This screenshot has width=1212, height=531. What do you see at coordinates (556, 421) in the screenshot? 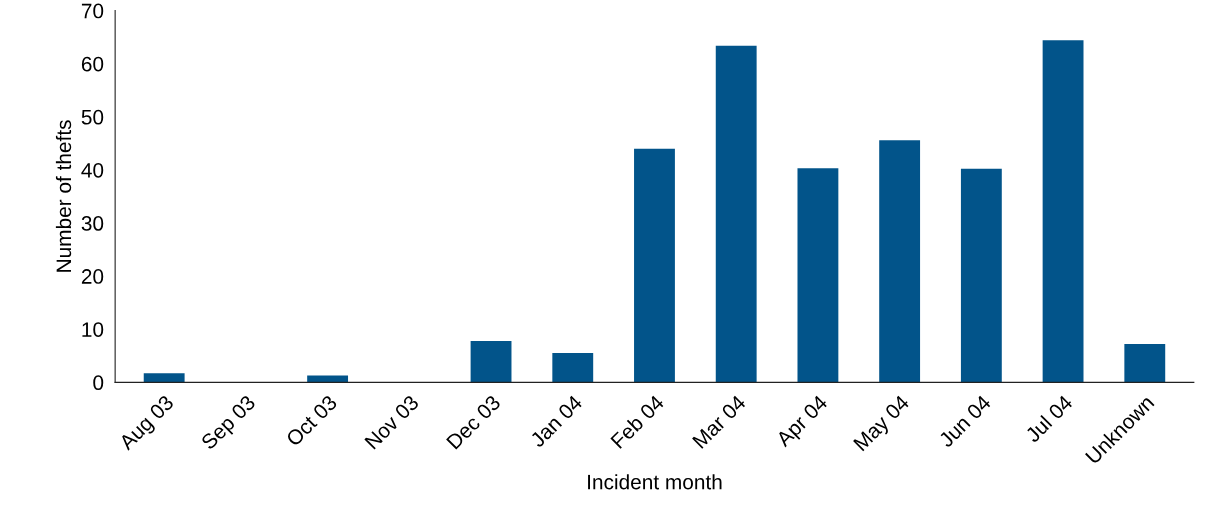
I see `x-tick-label: Jan 04` at bounding box center [556, 421].